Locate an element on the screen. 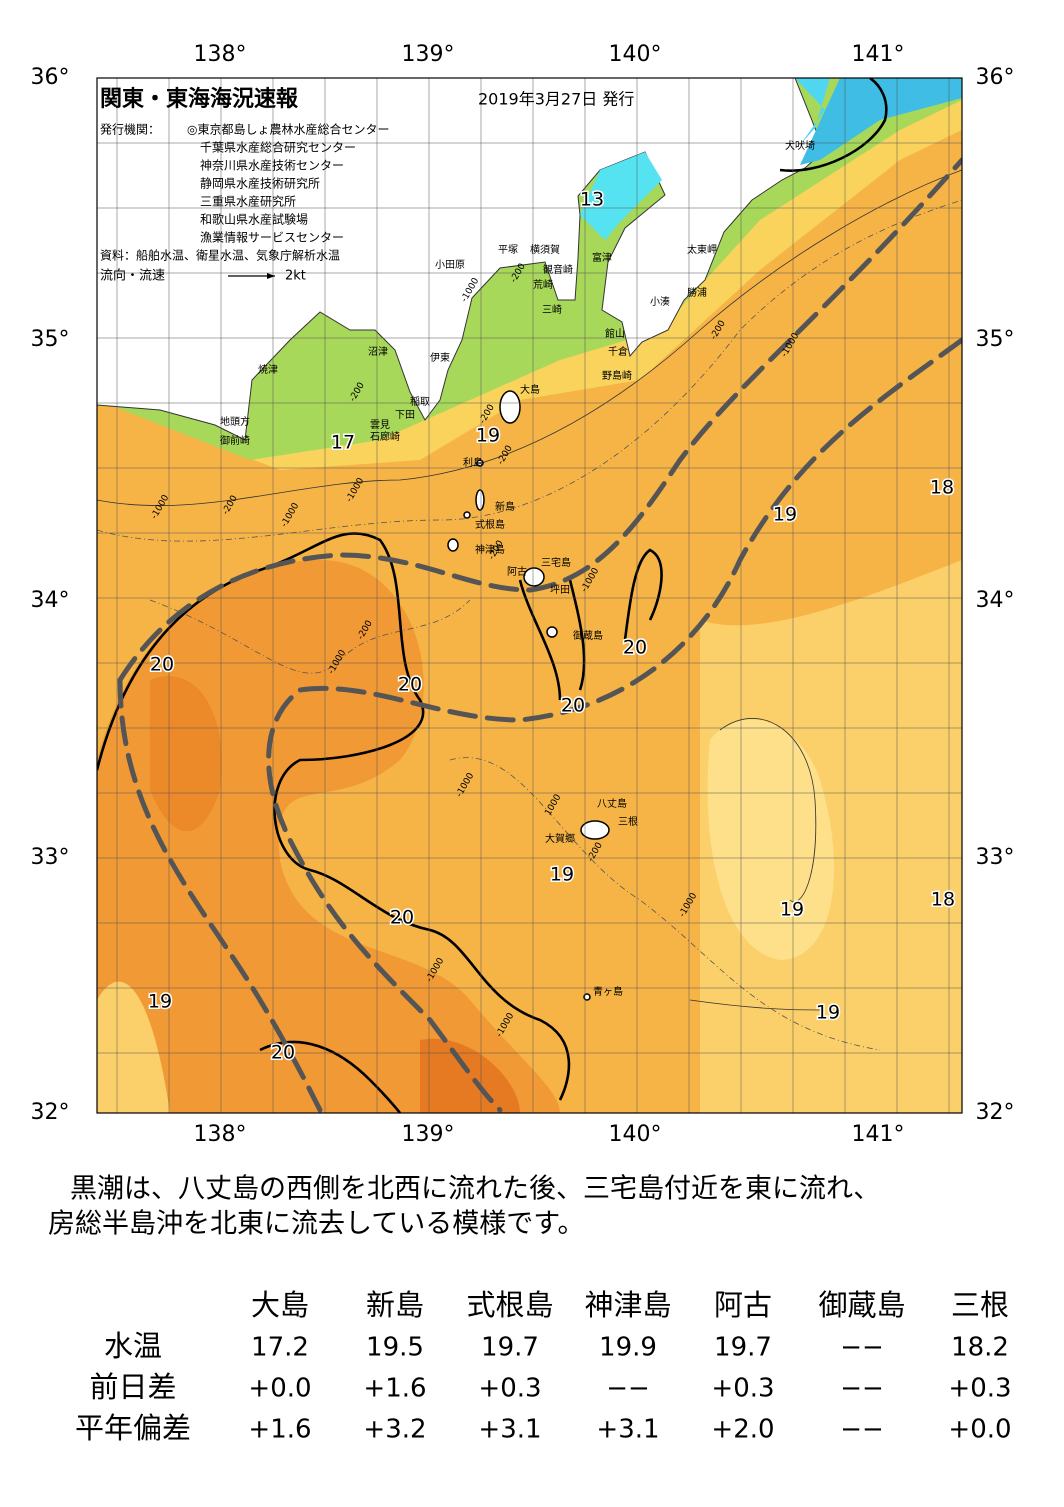 Image resolution: width=1064 pixels, height=1507 pixels. place-name: 三崎 is located at coordinates (552, 309).